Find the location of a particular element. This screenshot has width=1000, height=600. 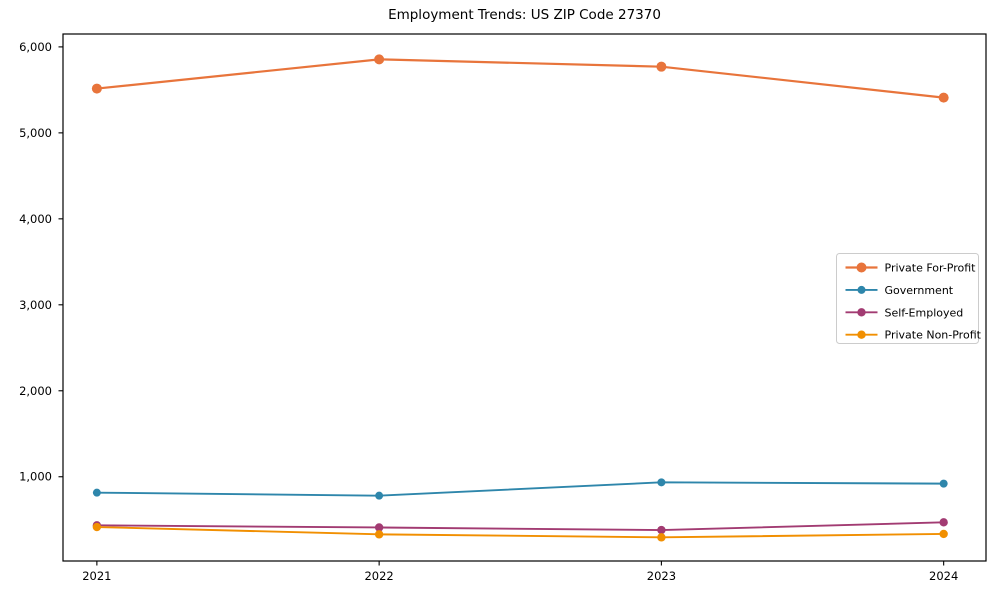

y-tick-label: 2,000 is located at coordinates (35, 391).